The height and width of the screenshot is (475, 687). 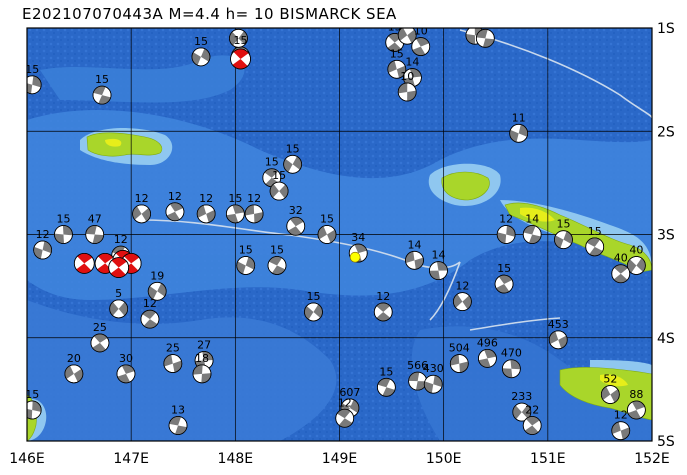 I want to click on lat-tick-label: 5S, so click(x=666, y=442).